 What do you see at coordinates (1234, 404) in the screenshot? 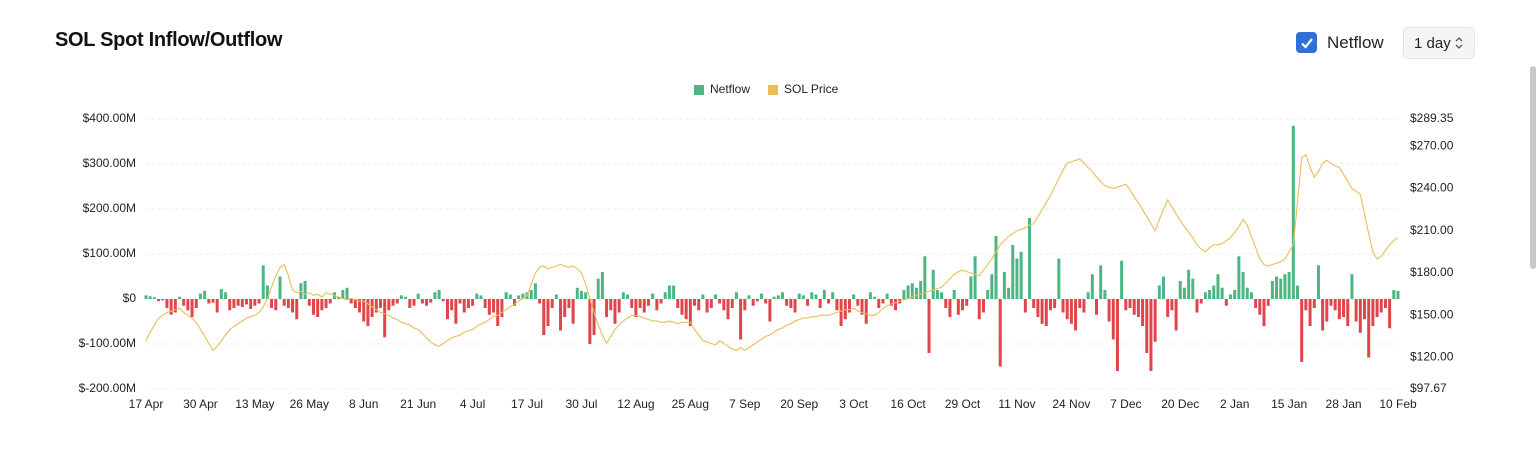
I see `x-tick-label: 2 Jan` at bounding box center [1234, 404].